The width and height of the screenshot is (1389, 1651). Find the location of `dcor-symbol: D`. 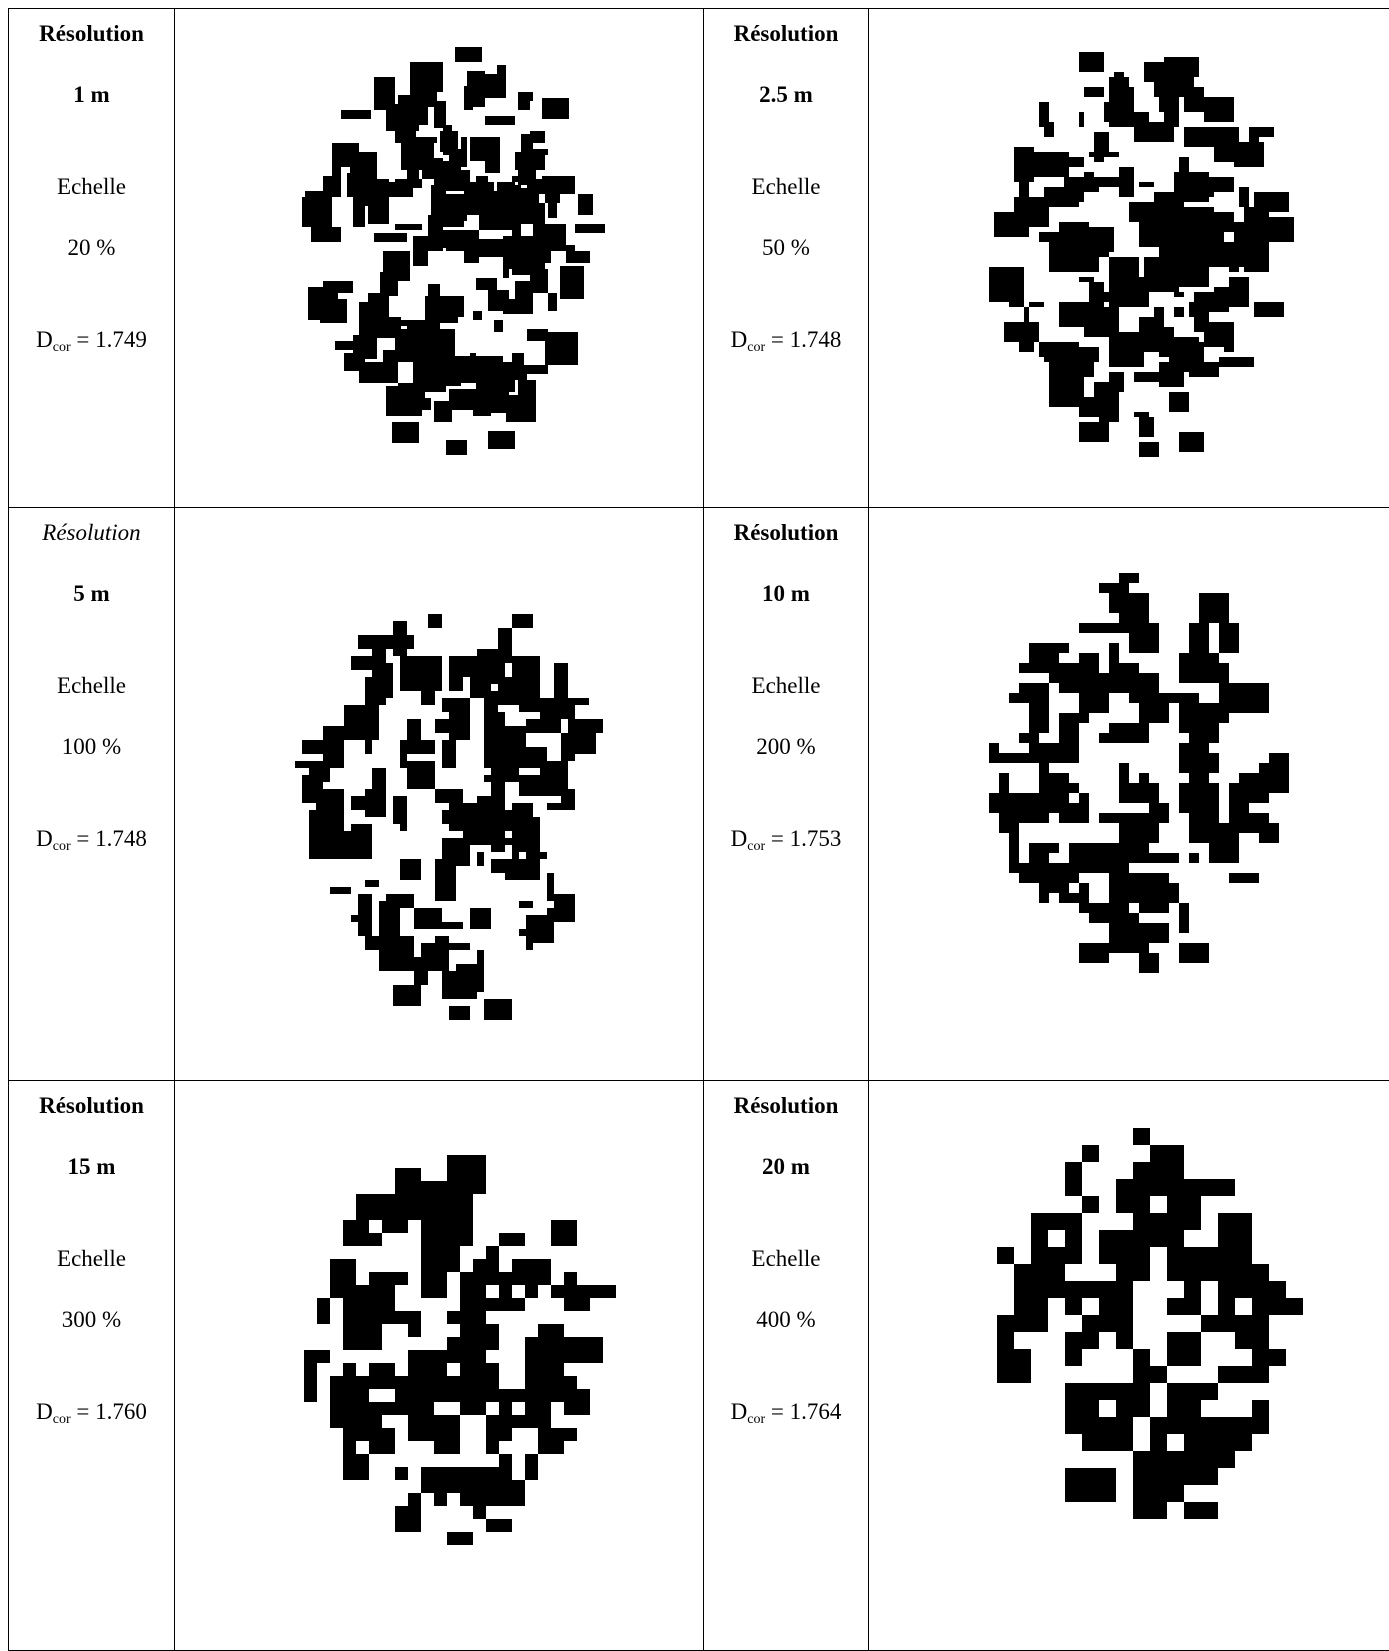

dcor-symbol: D is located at coordinates (739, 339).